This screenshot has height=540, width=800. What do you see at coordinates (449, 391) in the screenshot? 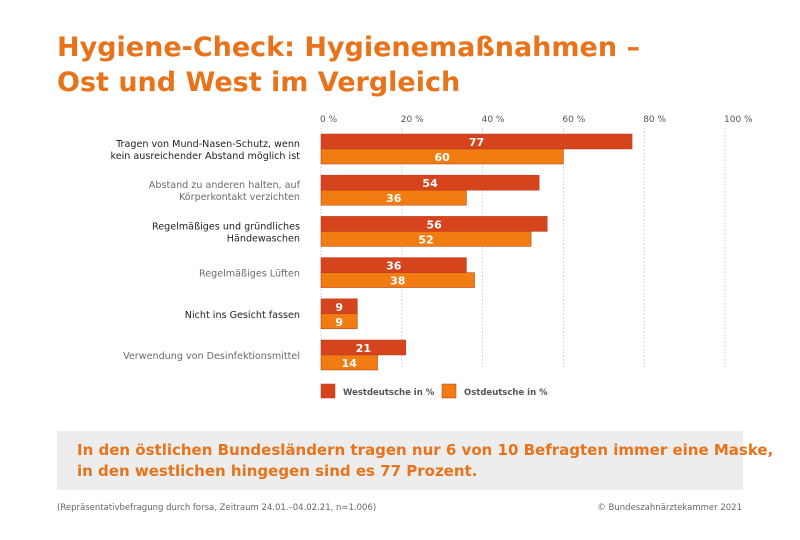
I see `legend-swatch-ost` at bounding box center [449, 391].